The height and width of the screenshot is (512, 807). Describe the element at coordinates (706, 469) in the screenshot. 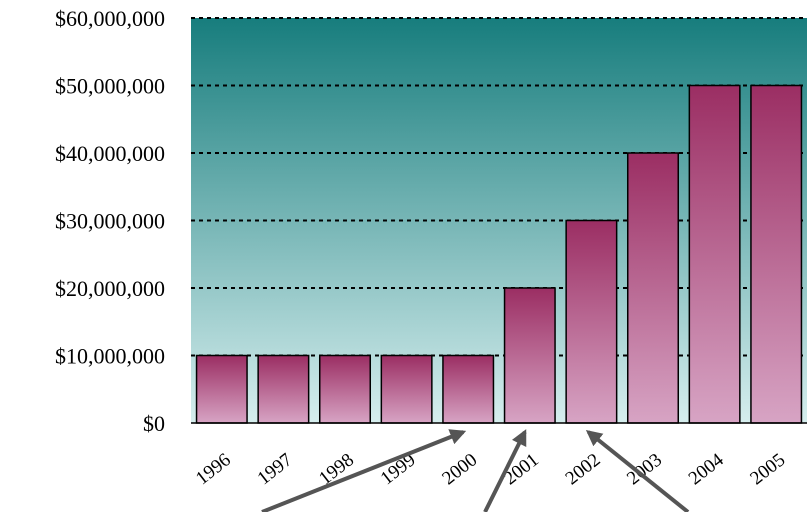

I see `x-tick-label: 2004` at that location.